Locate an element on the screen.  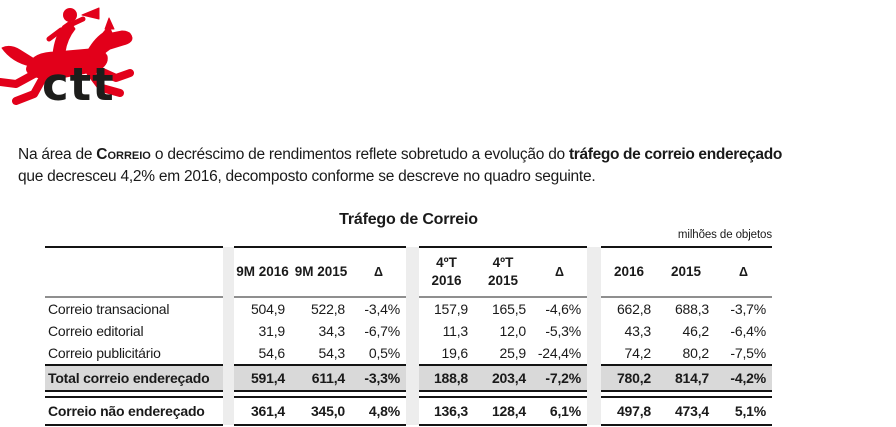
table-cell: 473,4 is located at coordinates (686, 411).